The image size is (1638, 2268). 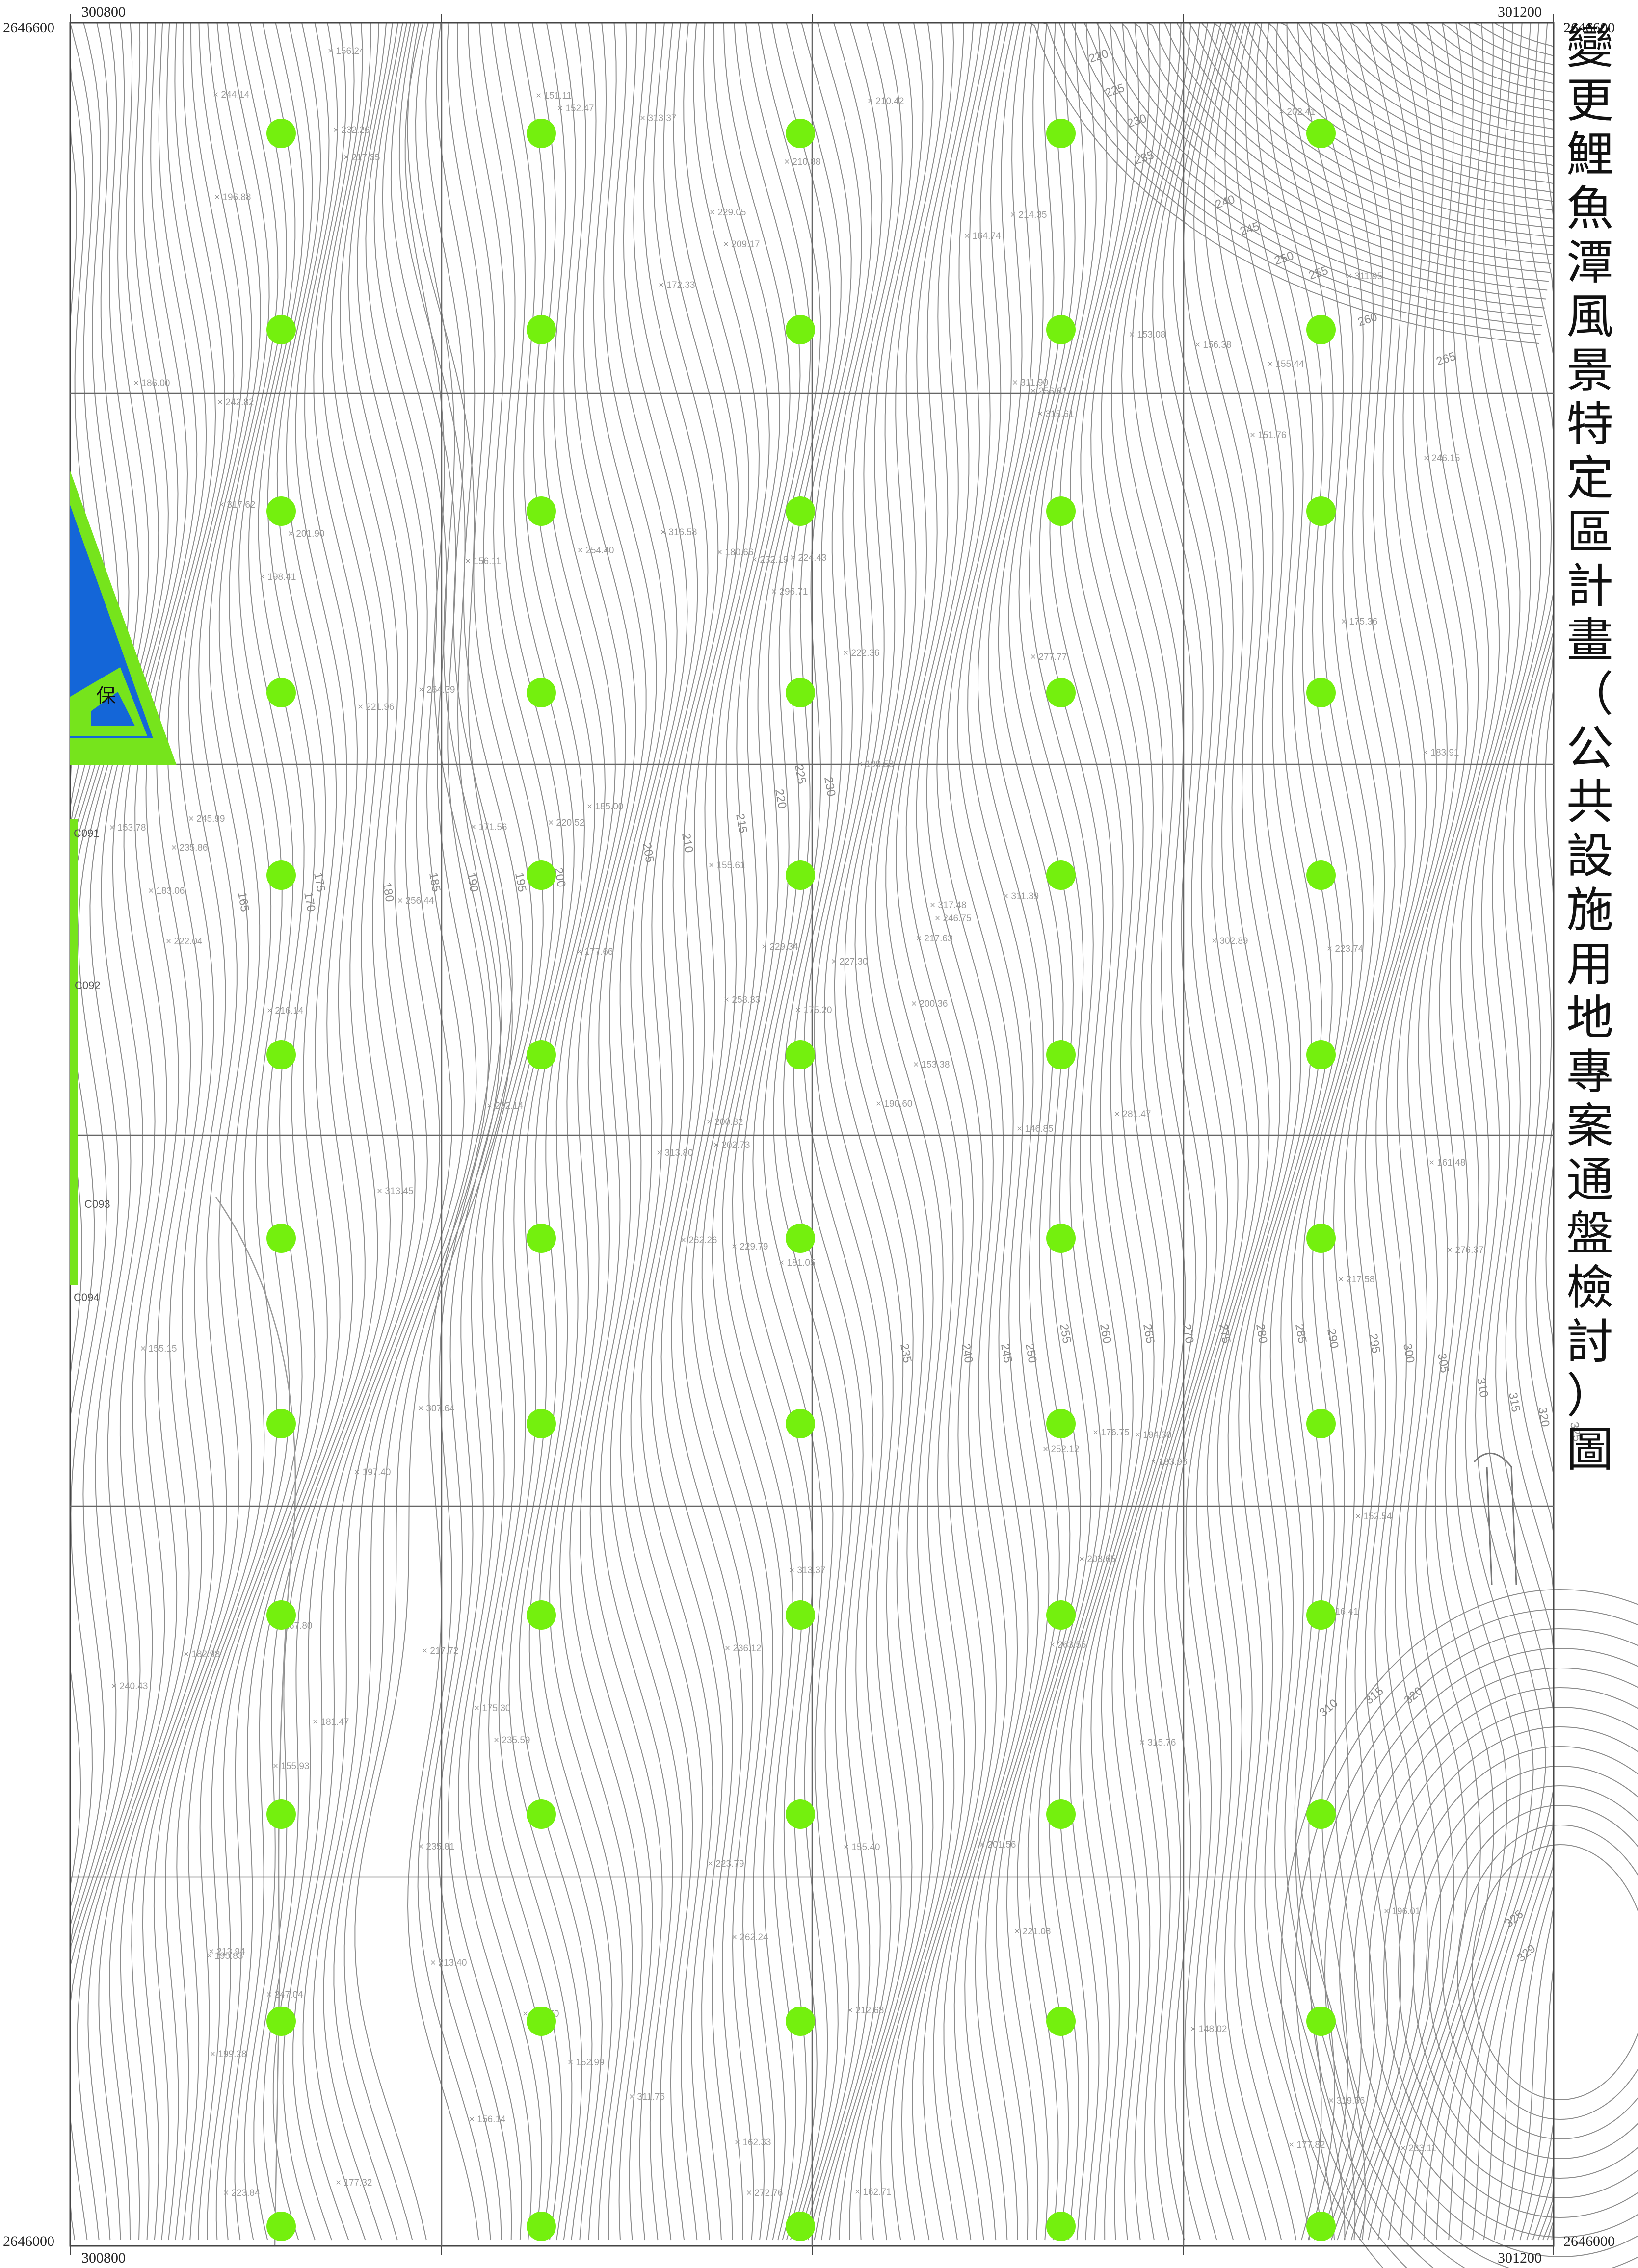 I want to click on zone-inner-blue, so click(x=113, y=709).